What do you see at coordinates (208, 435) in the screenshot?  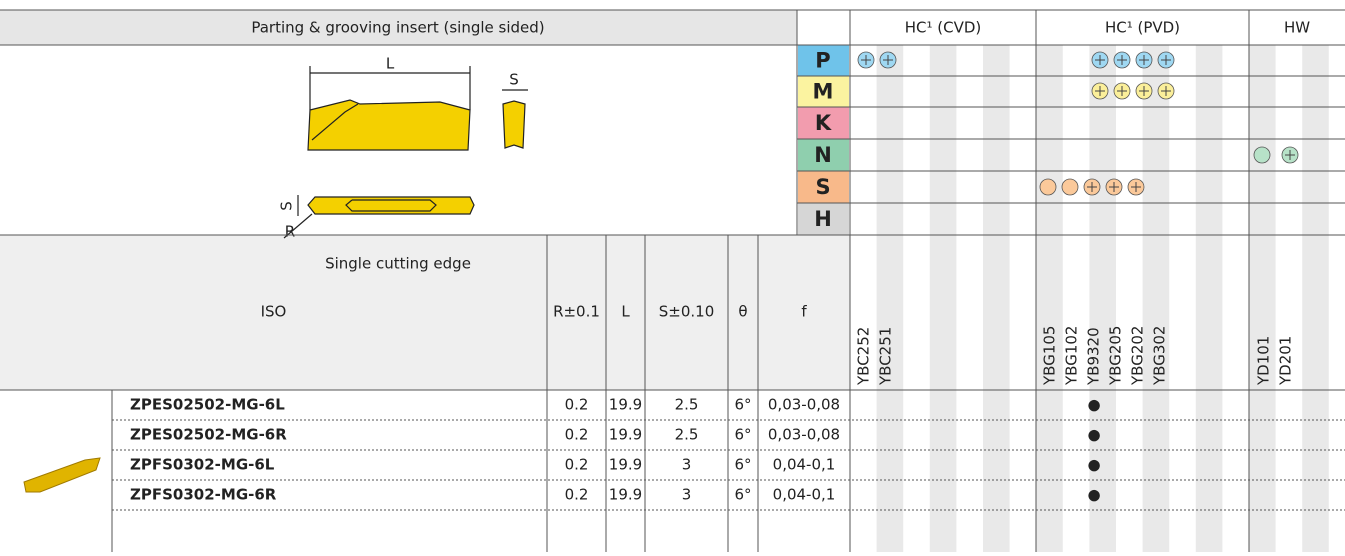 I see `iso-code: ZPES02502-MG-6R` at bounding box center [208, 435].